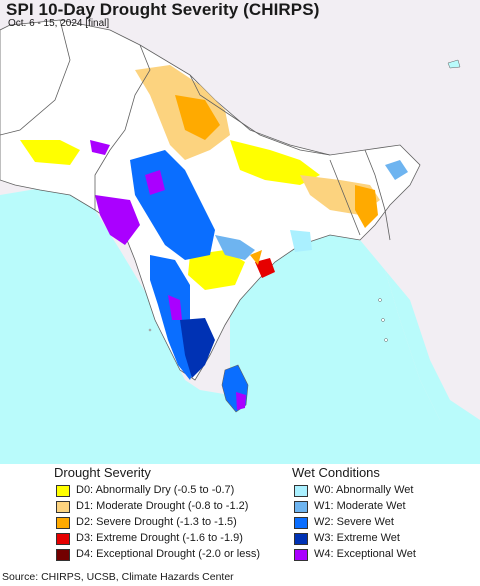 This screenshot has height=586, width=480. I want to click on wet-w0-east, so click(301, 241).